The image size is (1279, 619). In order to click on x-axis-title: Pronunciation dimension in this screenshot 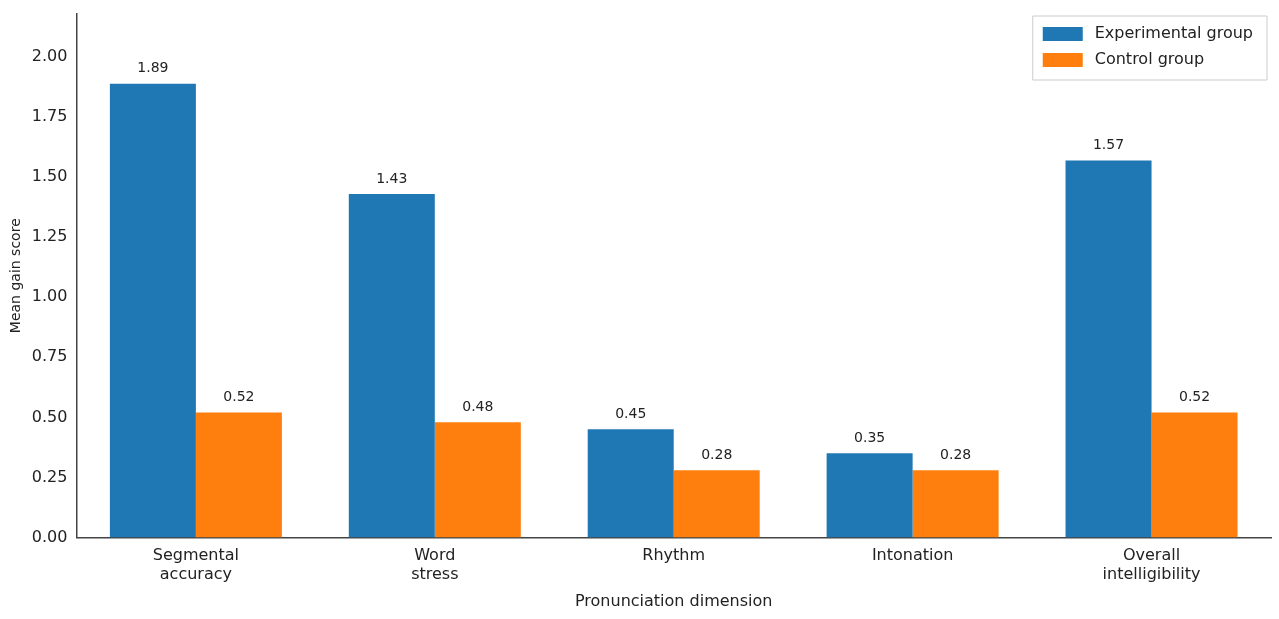, I will do `click(673, 600)`.